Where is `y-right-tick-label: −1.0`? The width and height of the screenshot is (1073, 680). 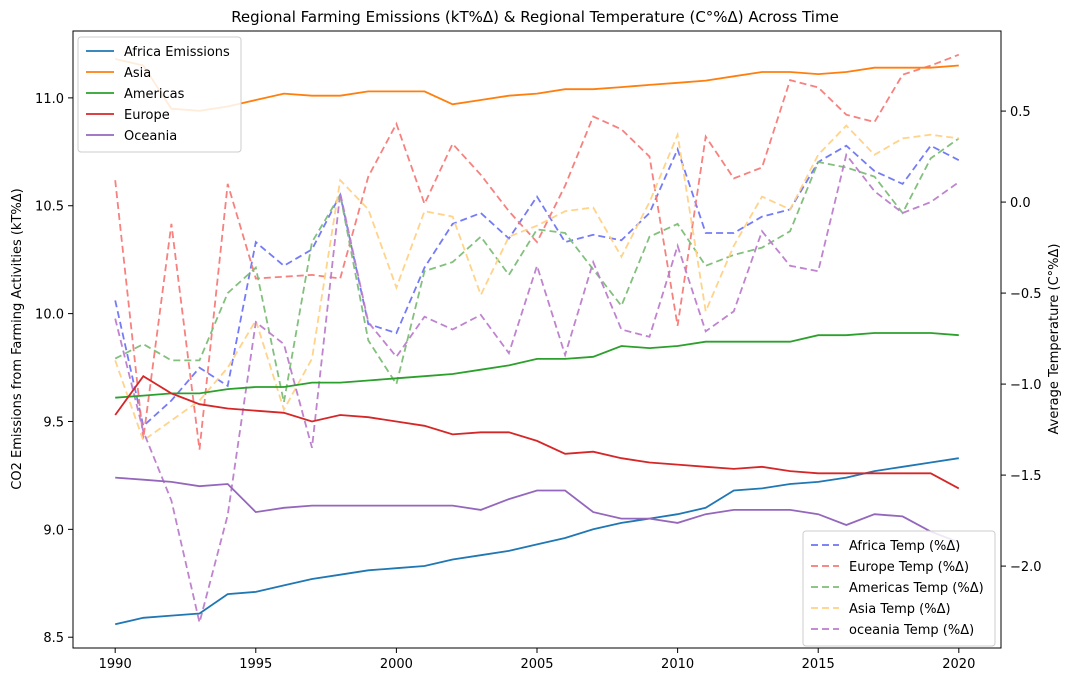
y-right-tick-label: −1.0 is located at coordinates (1026, 385).